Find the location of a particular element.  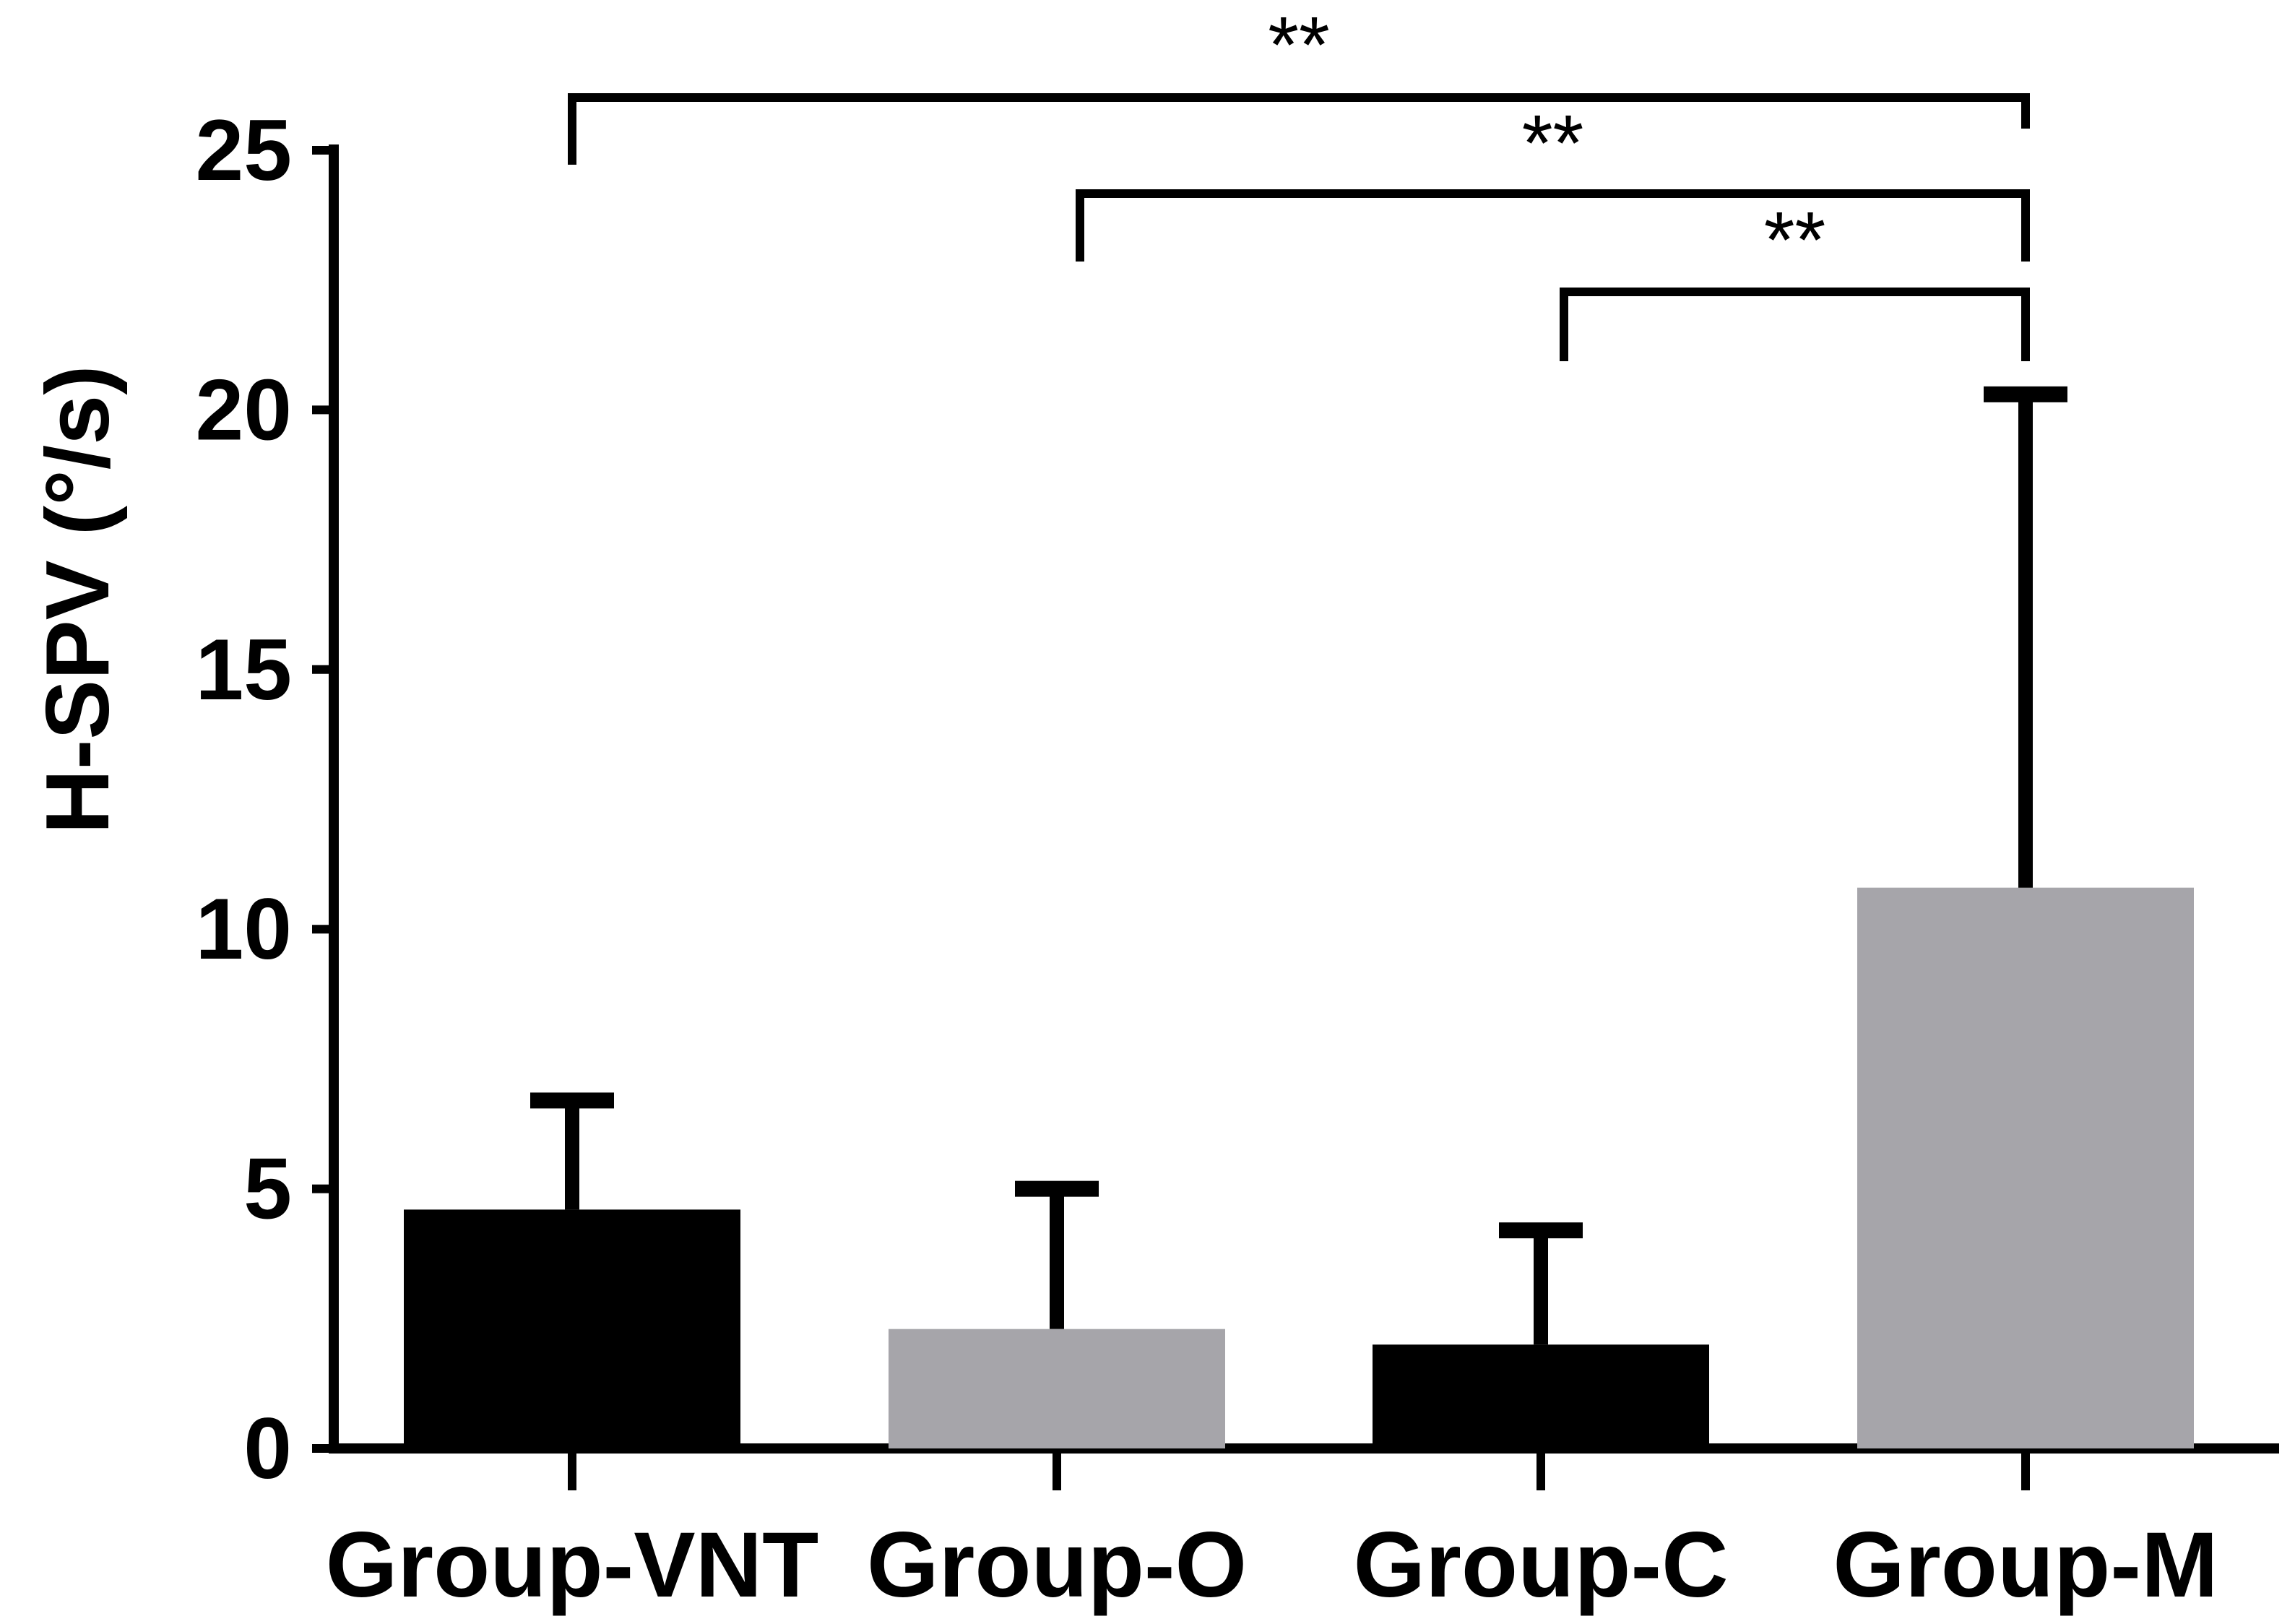

y-tick-label-10: 10 is located at coordinates (244, 929).